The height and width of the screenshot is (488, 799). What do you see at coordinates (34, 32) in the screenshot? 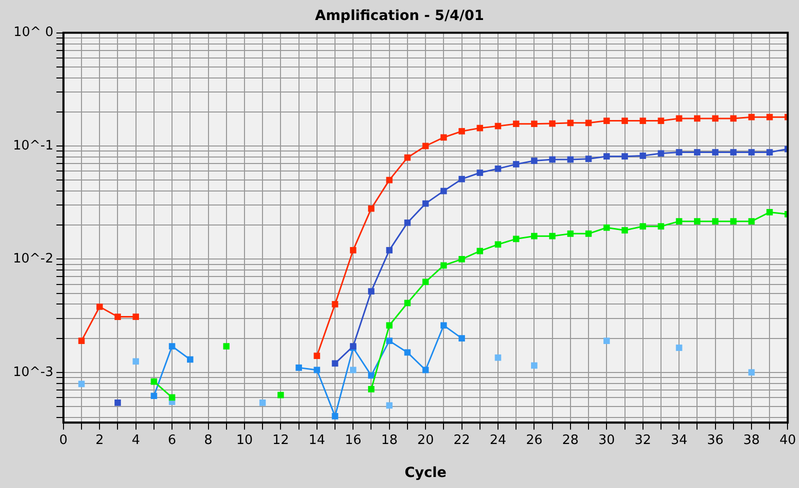
I see `y-tick-label: 10^ 0` at bounding box center [34, 32].